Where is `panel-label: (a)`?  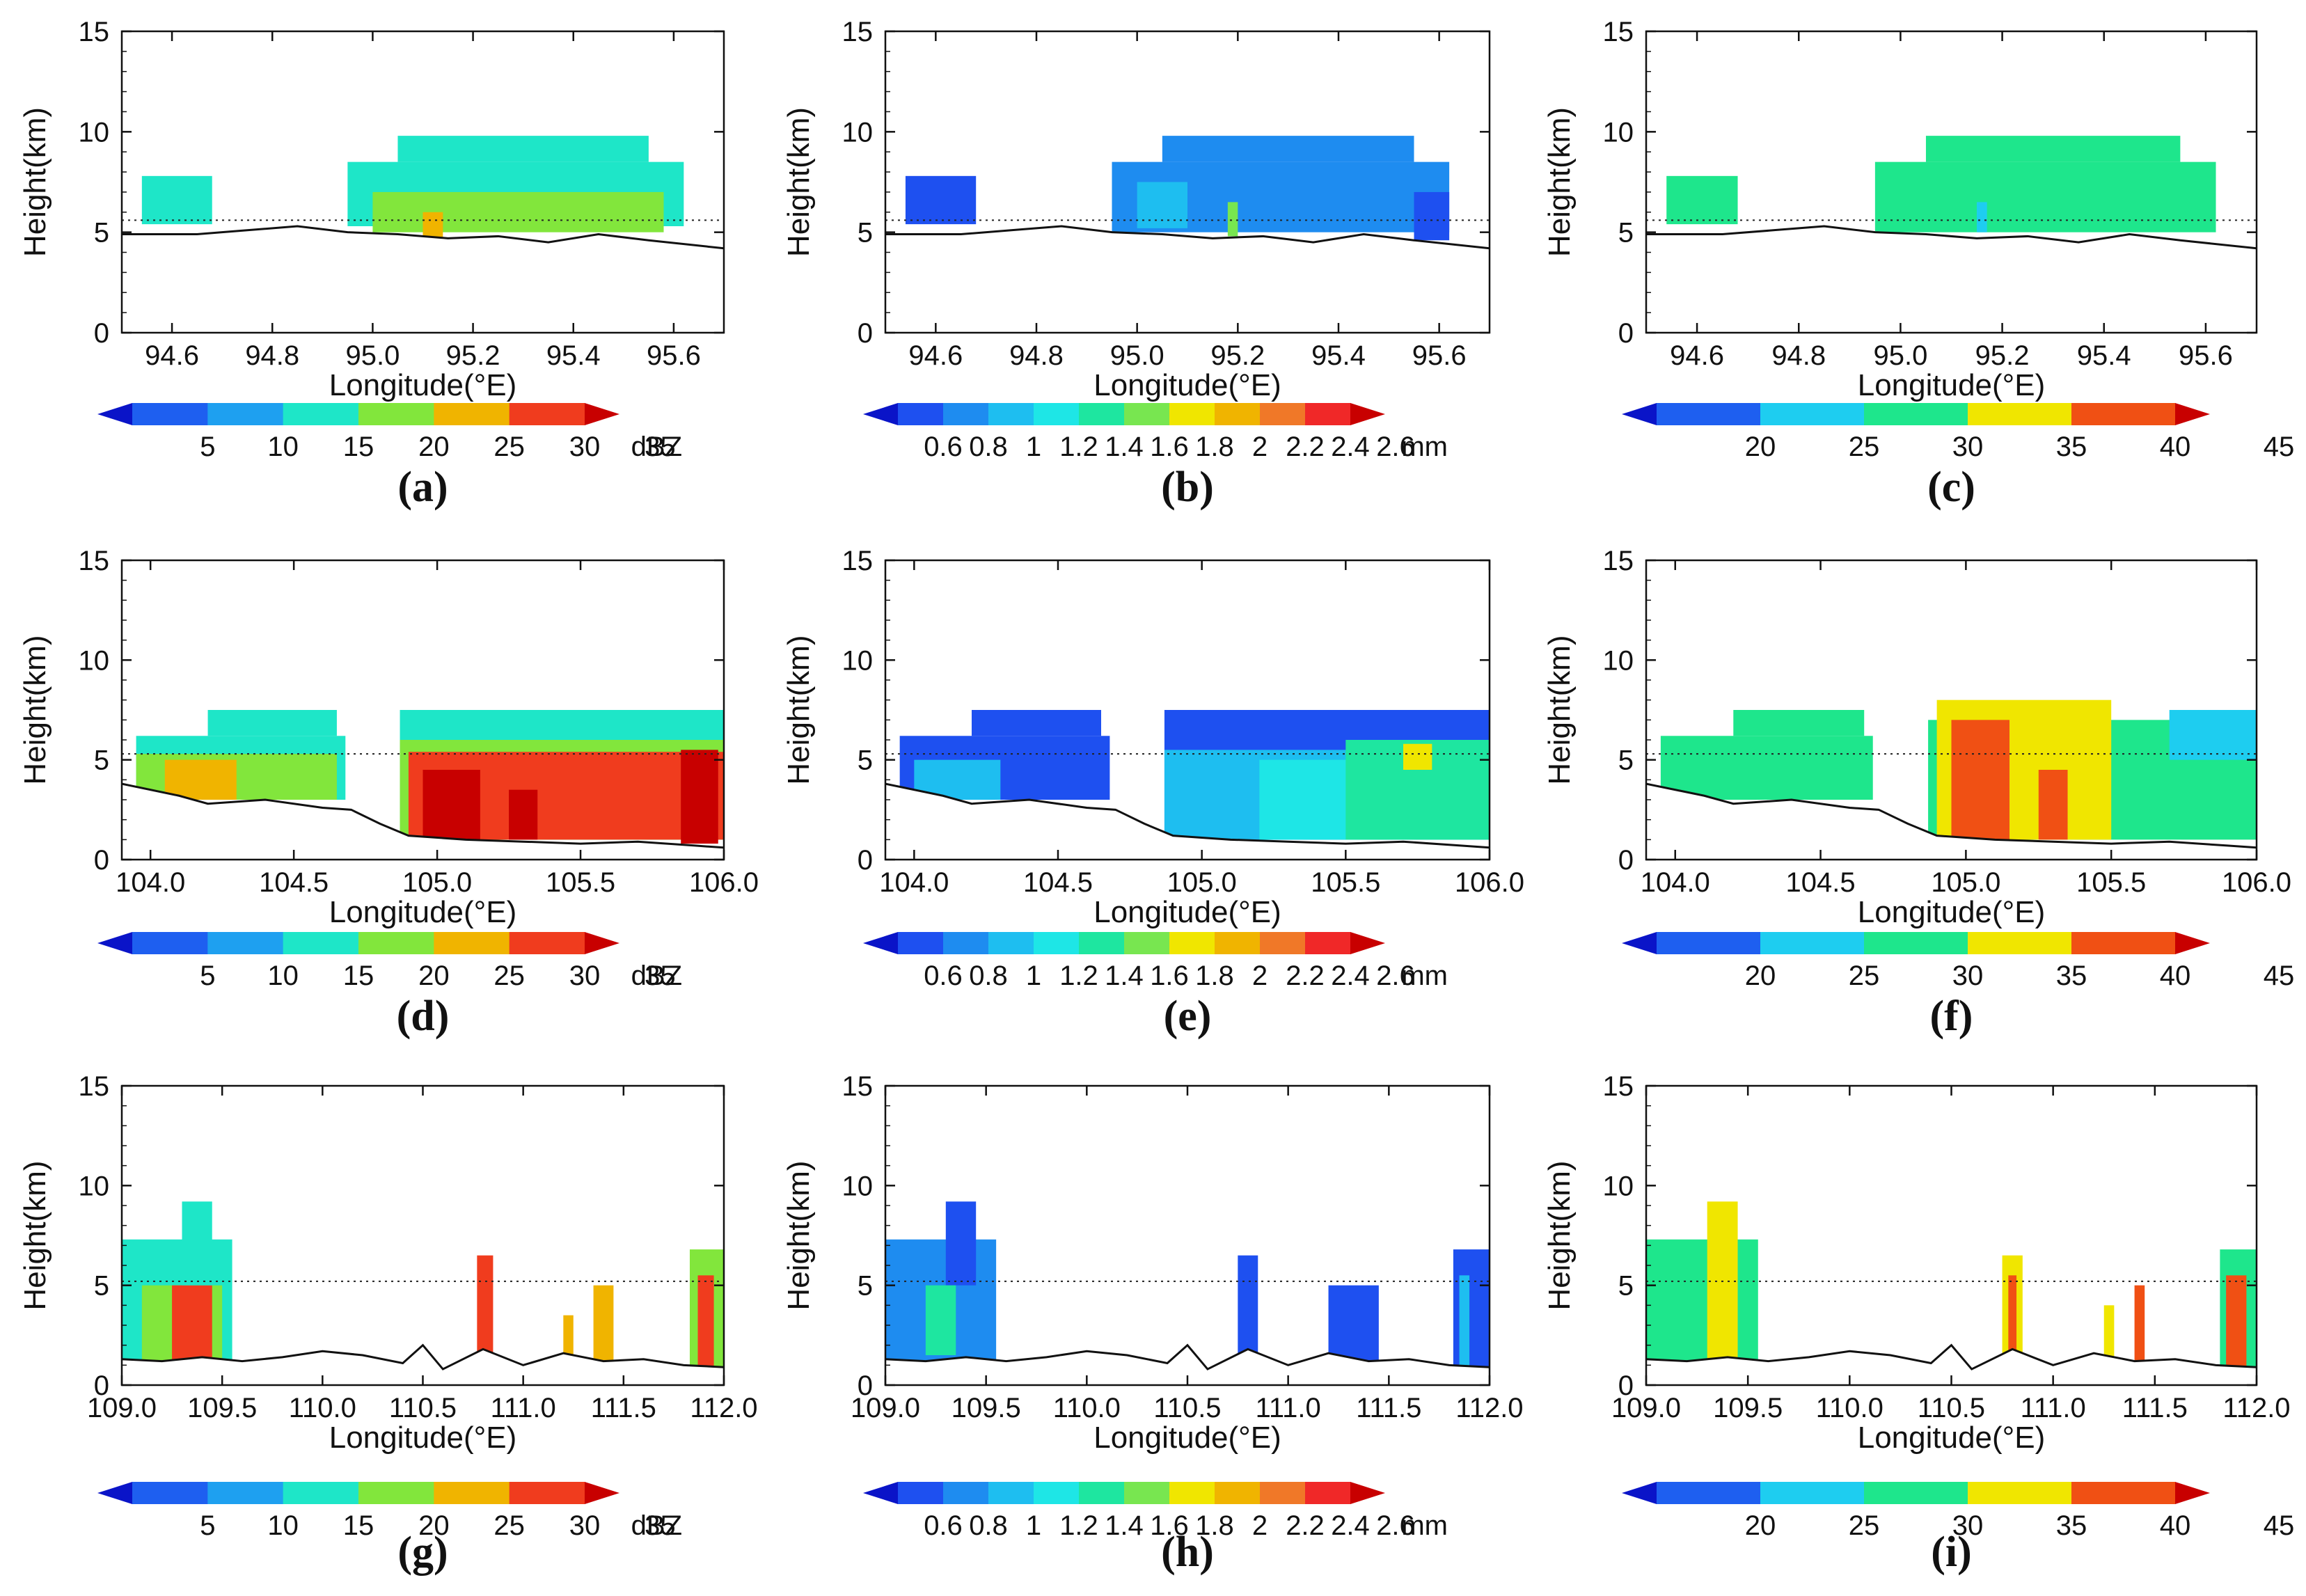
panel-label: (a) is located at coordinates (423, 487).